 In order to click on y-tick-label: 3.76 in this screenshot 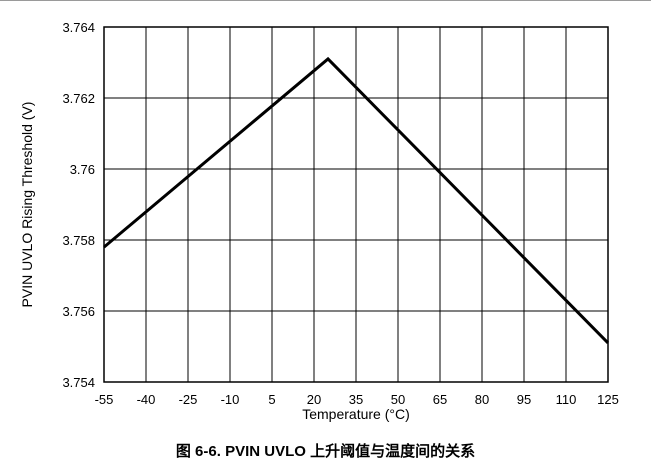, I will do `click(82, 169)`.